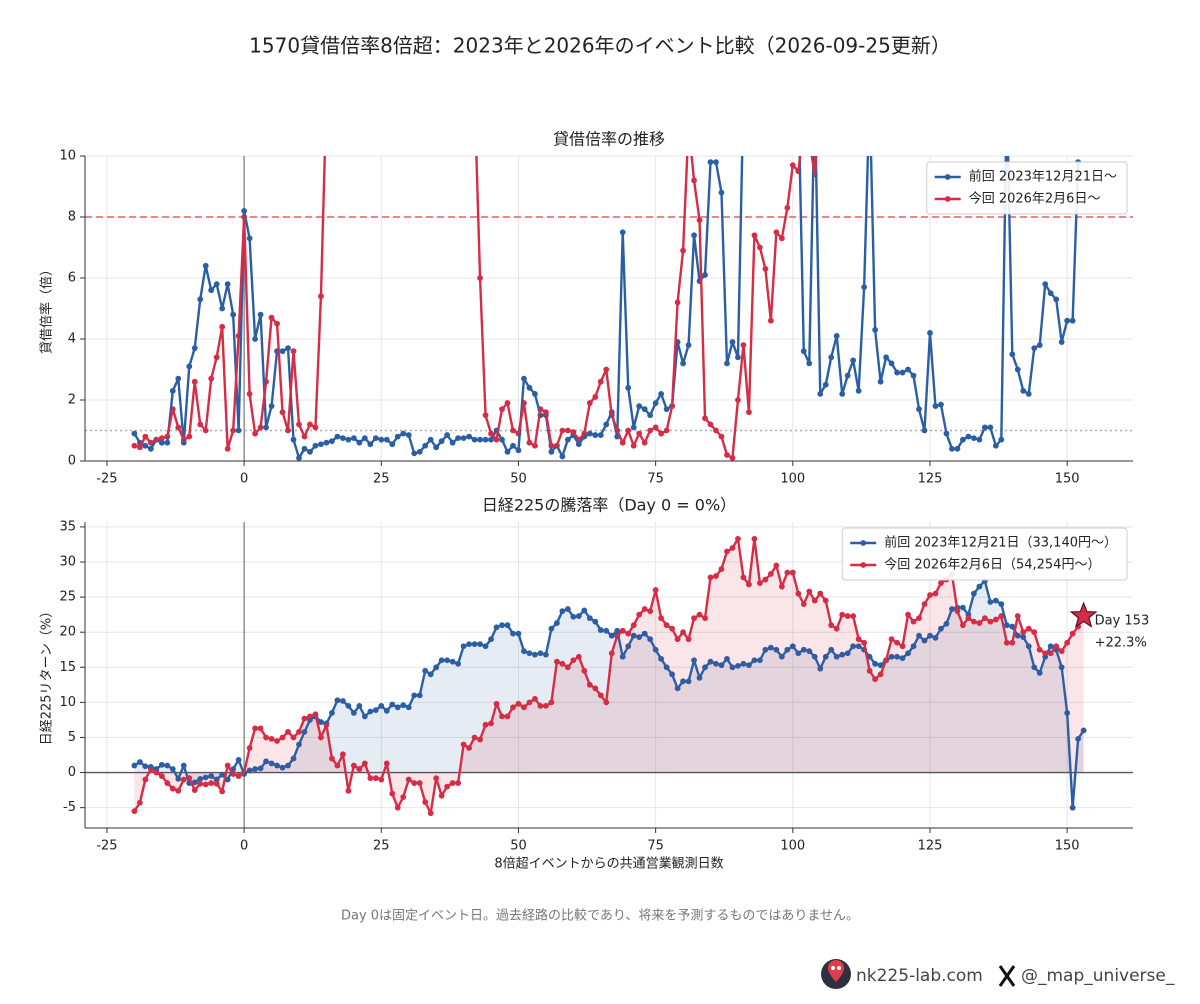 Image resolution: width=1200 pixels, height=1004 pixels. What do you see at coordinates (836, 974) in the screenshot?
I see `footer-icon` at bounding box center [836, 974].